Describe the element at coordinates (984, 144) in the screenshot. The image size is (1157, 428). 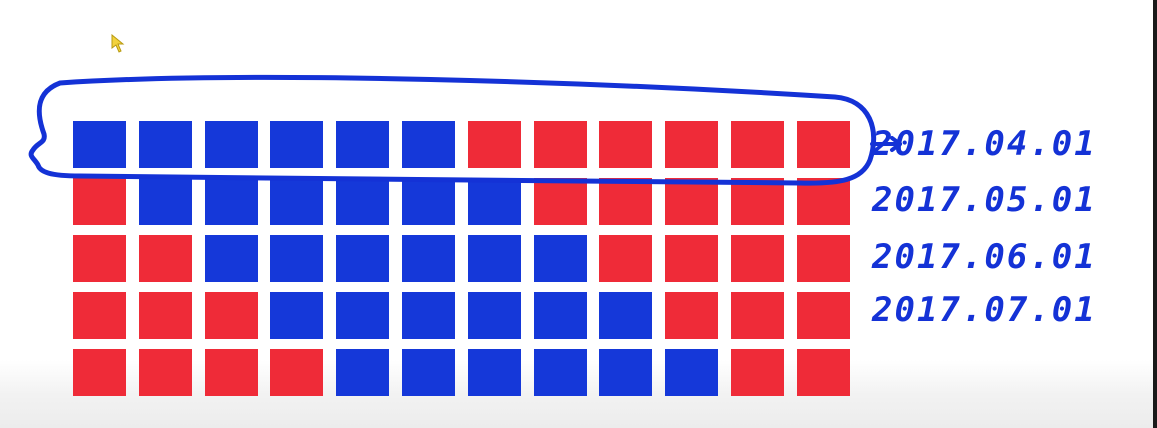
I see `date-label-2017-04: 2017.04.01` at that location.